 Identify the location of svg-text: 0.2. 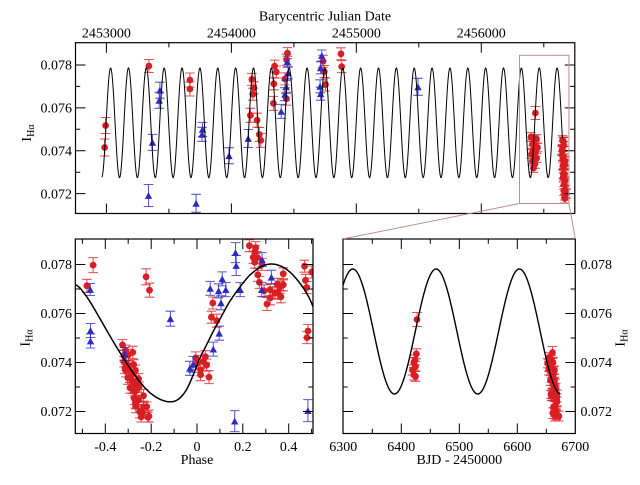
(243, 447).